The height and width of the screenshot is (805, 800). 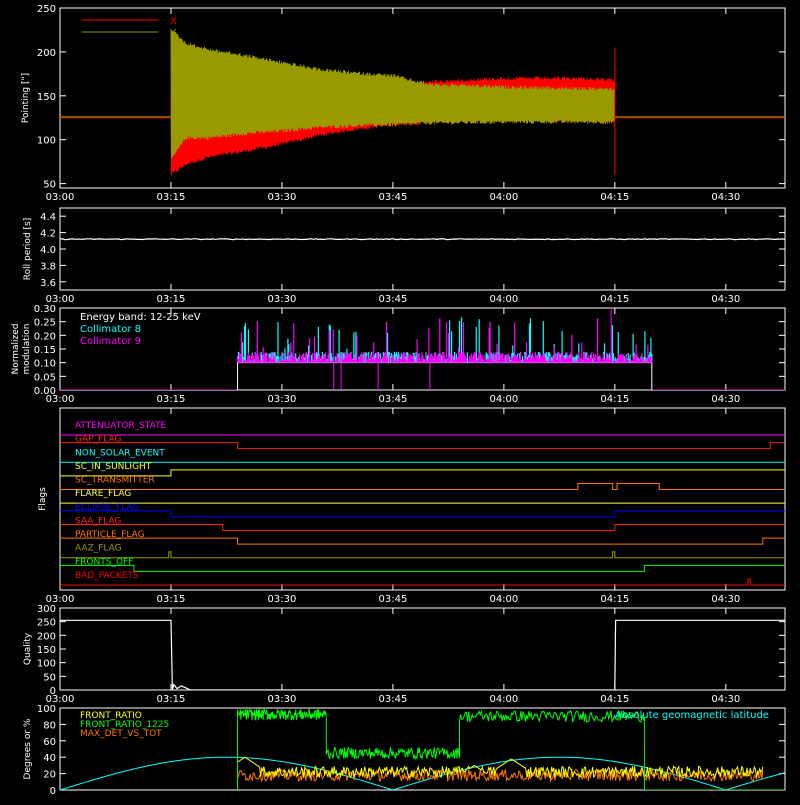 I want to click on y-tick-label: 0.00, so click(x=45, y=391).